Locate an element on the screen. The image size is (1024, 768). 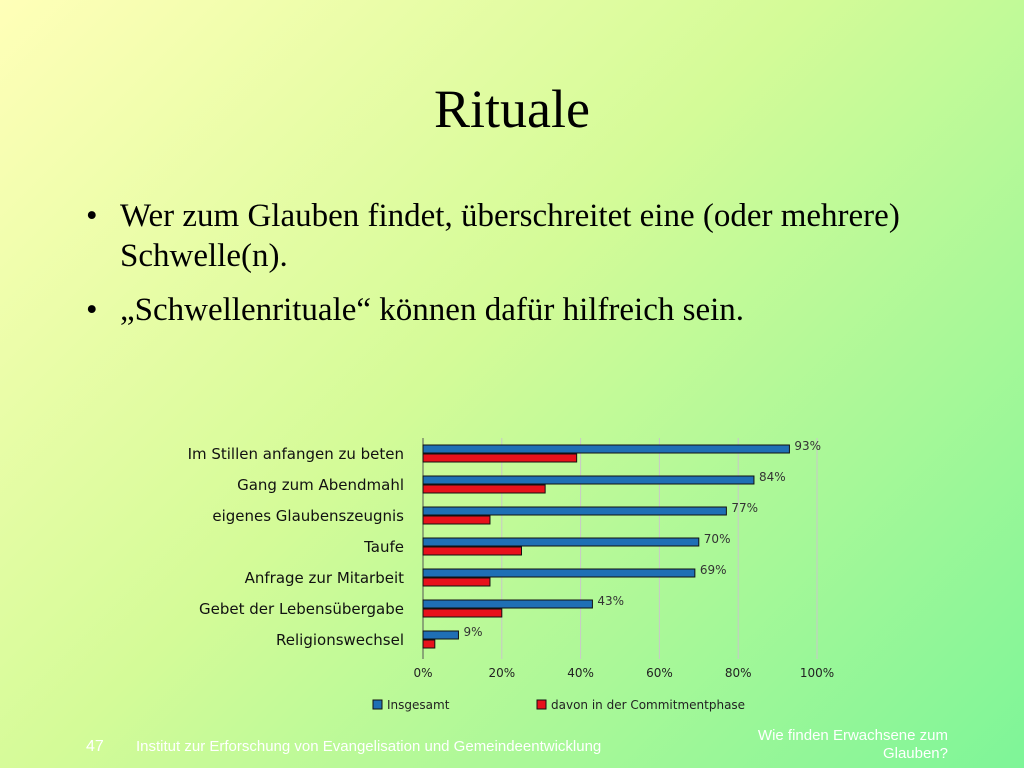
x-tick-label: 40% is located at coordinates (580, 673).